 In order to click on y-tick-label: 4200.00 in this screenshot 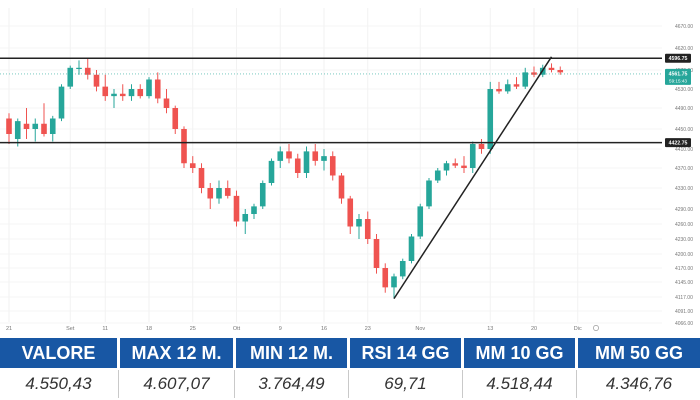, I will do `click(684, 255)`.